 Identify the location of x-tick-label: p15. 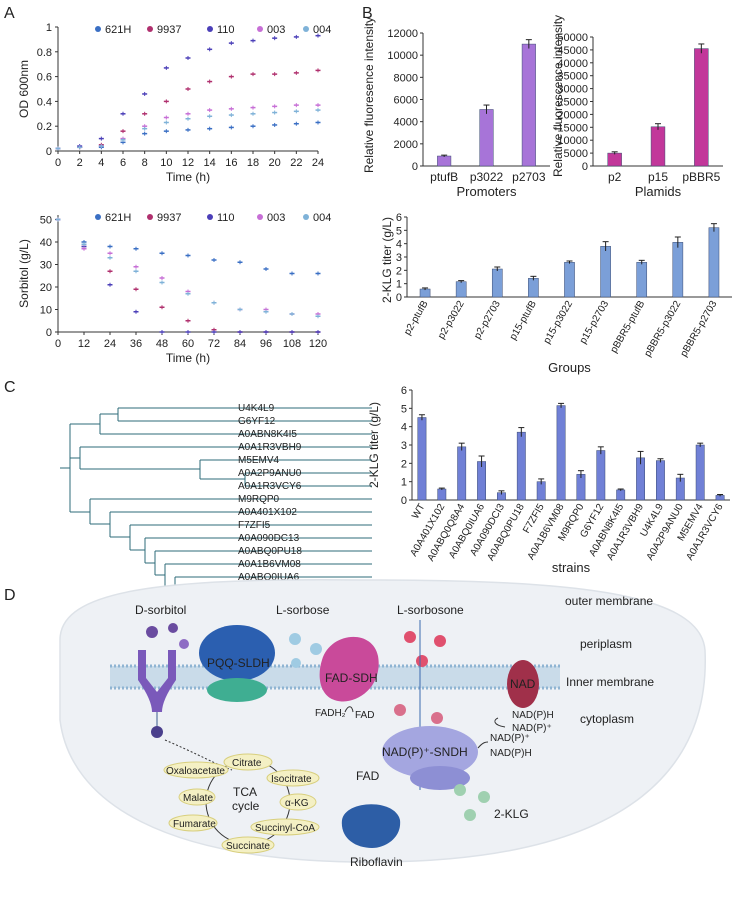
(658, 177).